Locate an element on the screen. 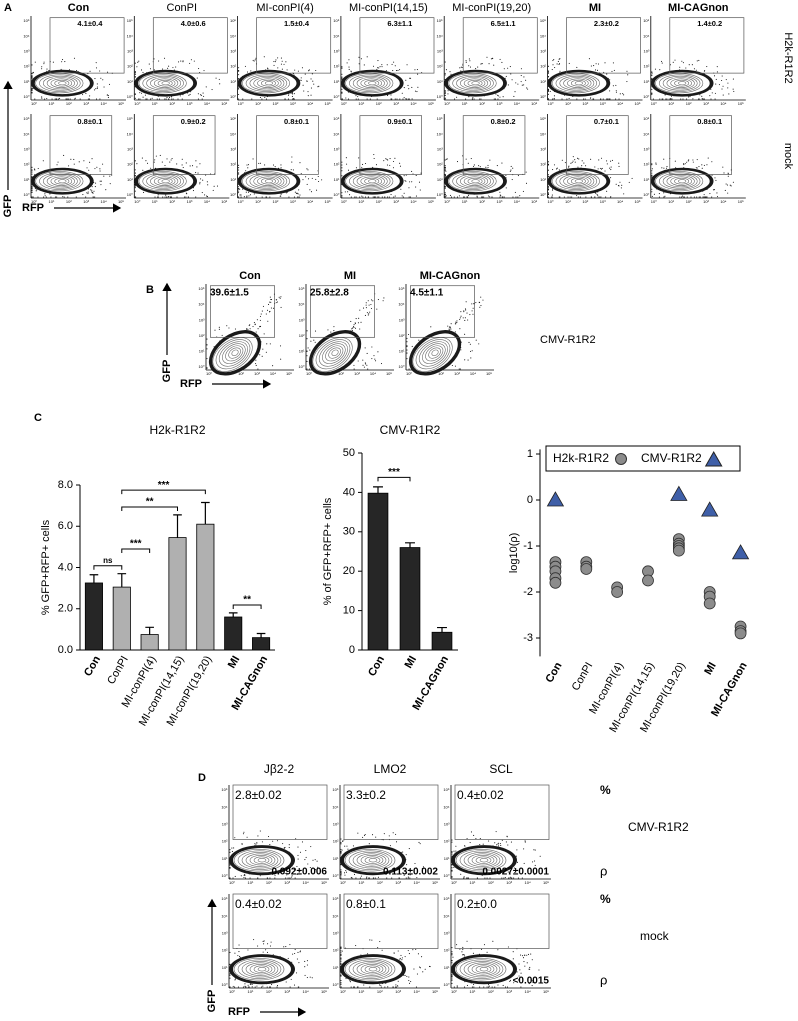  flow-tick-label: 10² is located at coordinates (336, 950).